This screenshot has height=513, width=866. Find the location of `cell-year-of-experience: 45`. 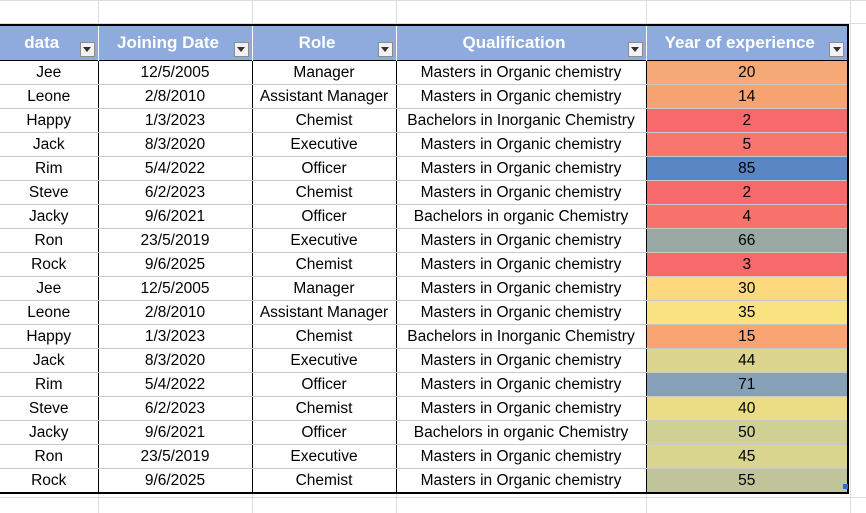

cell-year-of-experience: 45 is located at coordinates (747, 456).